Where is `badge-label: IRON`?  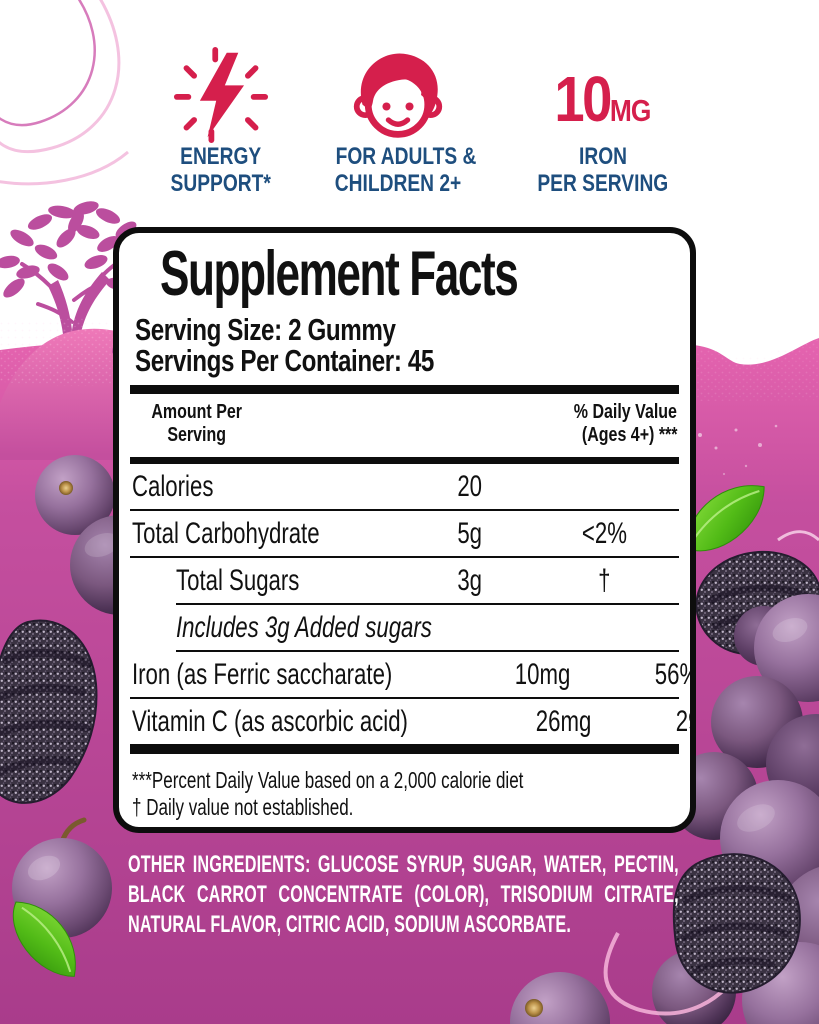
badge-label: IRON is located at coordinates (602, 156).